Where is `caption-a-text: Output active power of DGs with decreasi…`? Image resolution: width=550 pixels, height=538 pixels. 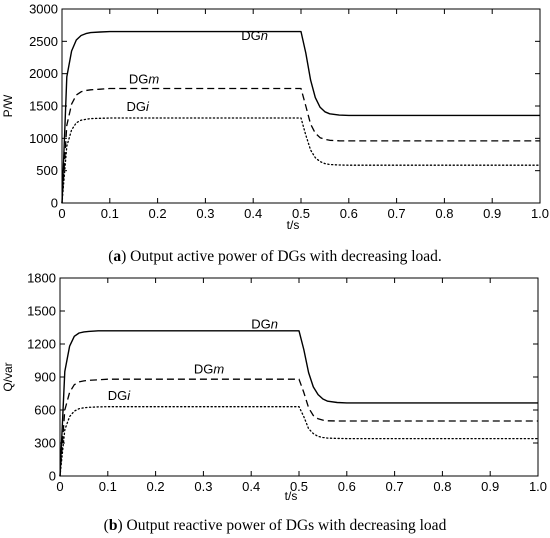 caption-a-text: Output active power of DGs with decreasi… is located at coordinates (286, 256).